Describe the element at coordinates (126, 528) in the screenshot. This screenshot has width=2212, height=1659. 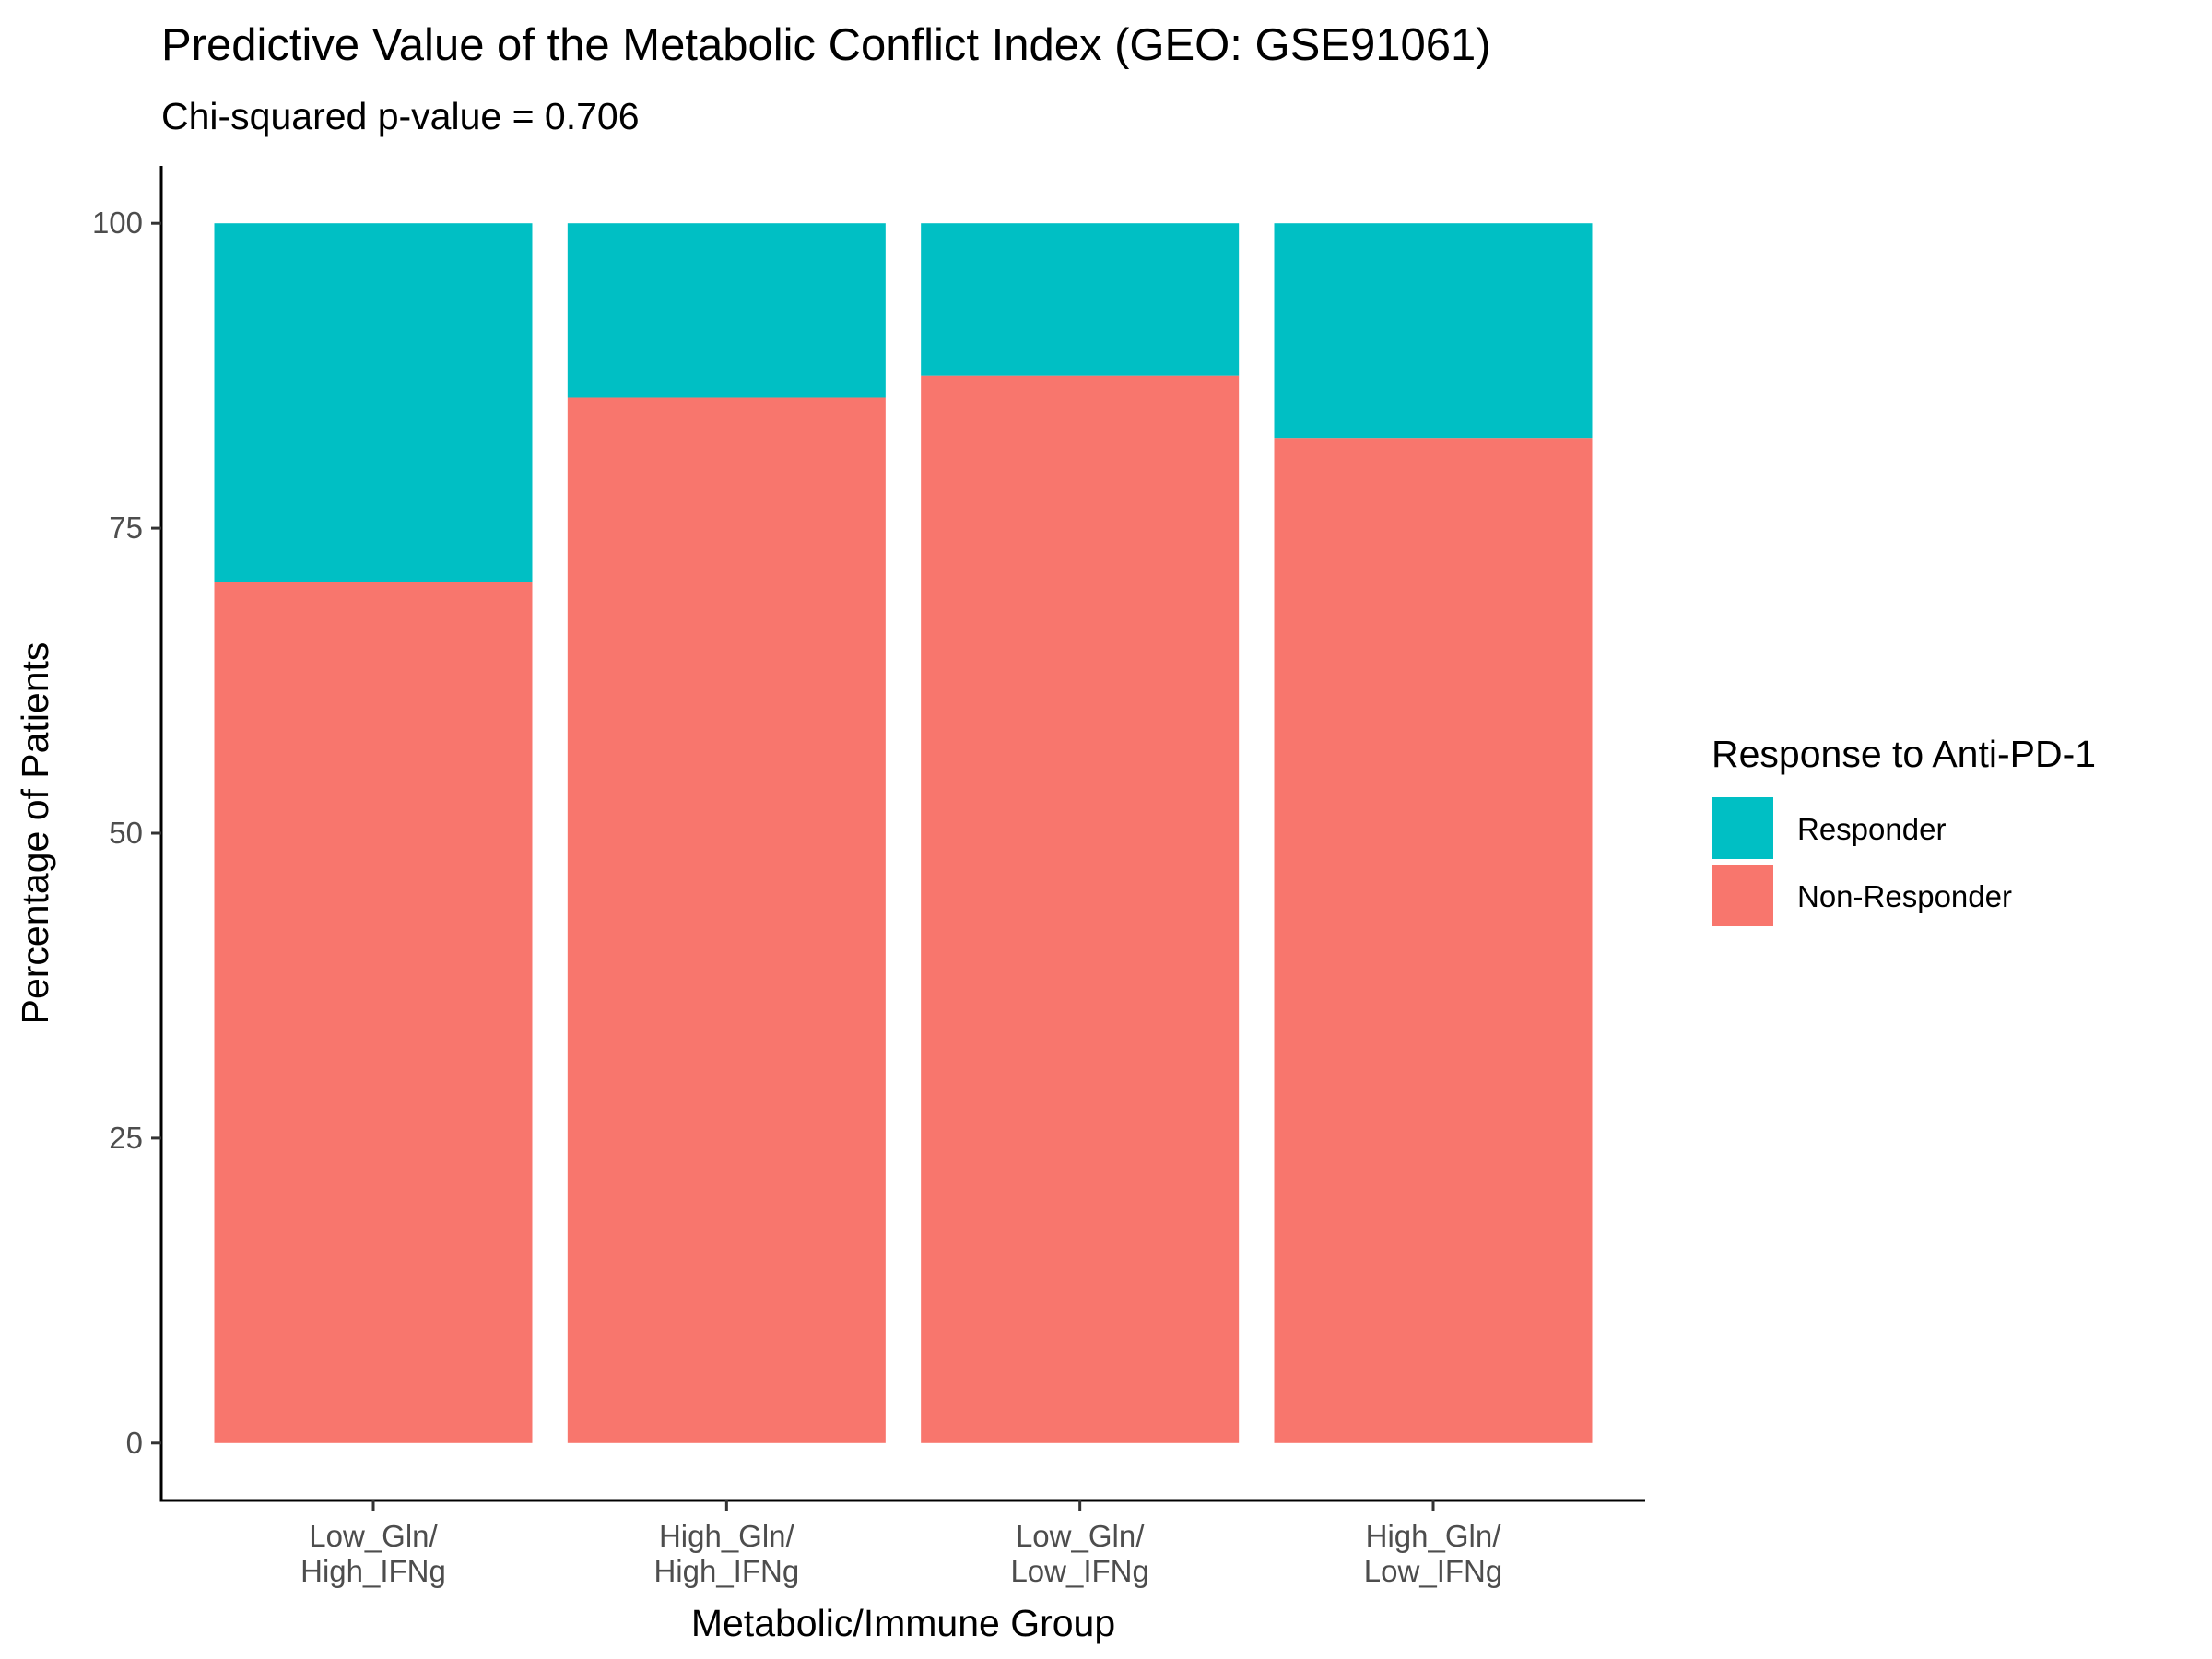
I see `y-tick-label: 75` at that location.